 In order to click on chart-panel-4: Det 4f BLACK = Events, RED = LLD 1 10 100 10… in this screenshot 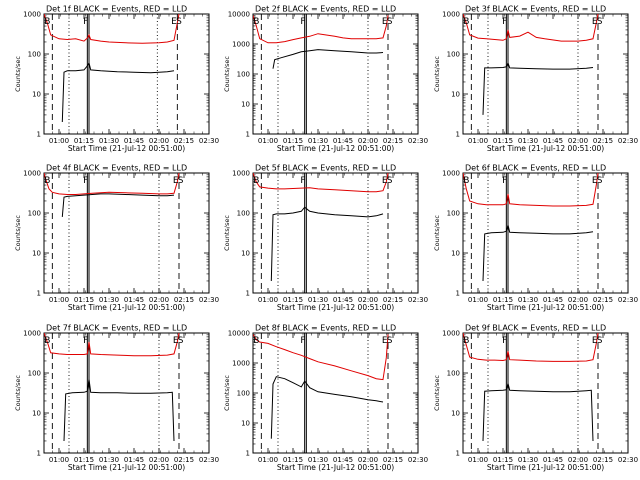, I will do `click(116, 238)`.